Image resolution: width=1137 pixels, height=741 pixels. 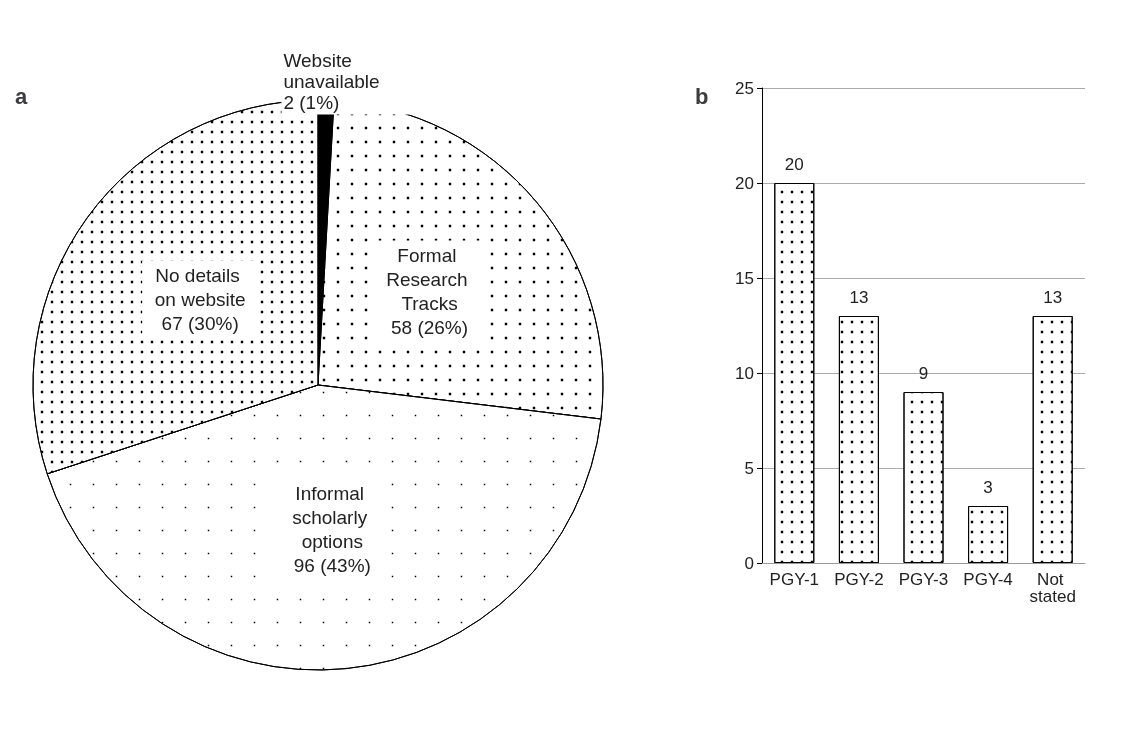 What do you see at coordinates (332, 518) in the screenshot?
I see `slice-label: Informal scholarly options` at bounding box center [332, 518].